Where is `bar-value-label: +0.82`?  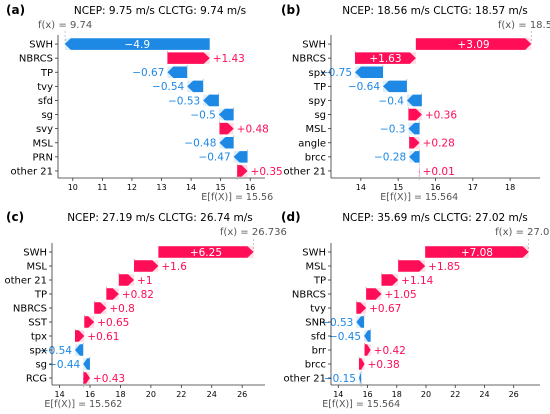 bar-value-label: +0.82 is located at coordinates (138, 295).